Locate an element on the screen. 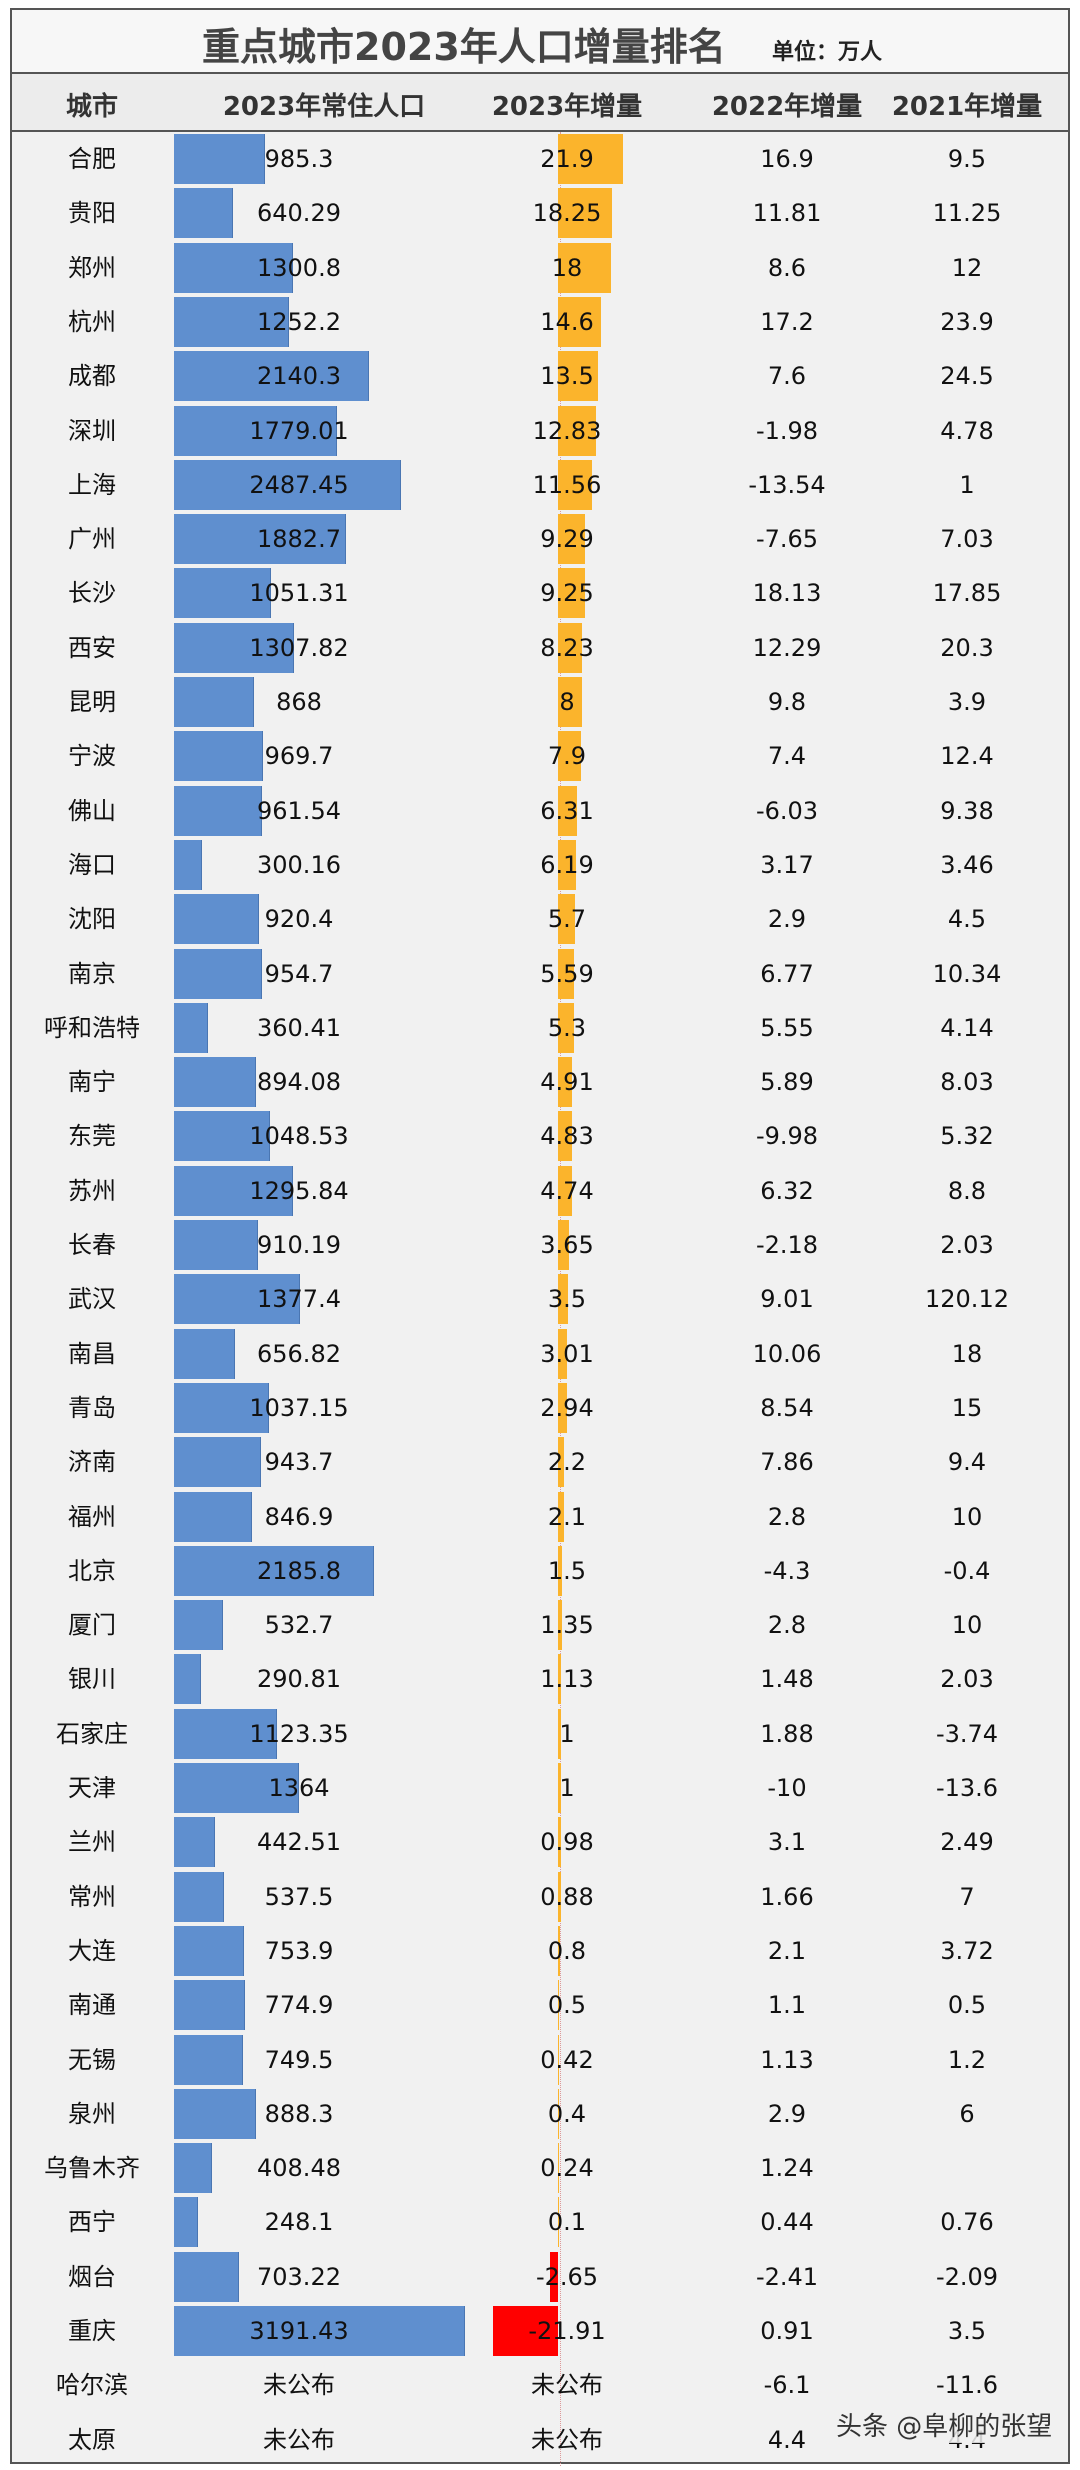 This screenshot has height=2470, width=1080. population-value: 2140.3 is located at coordinates (299, 376).